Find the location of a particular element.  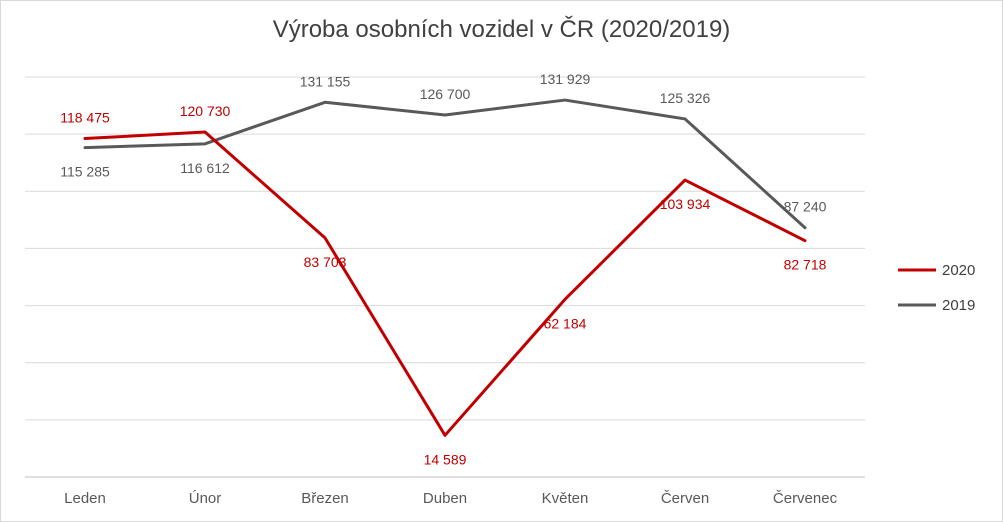

legend-label-2020: 2020 is located at coordinates (958, 270).